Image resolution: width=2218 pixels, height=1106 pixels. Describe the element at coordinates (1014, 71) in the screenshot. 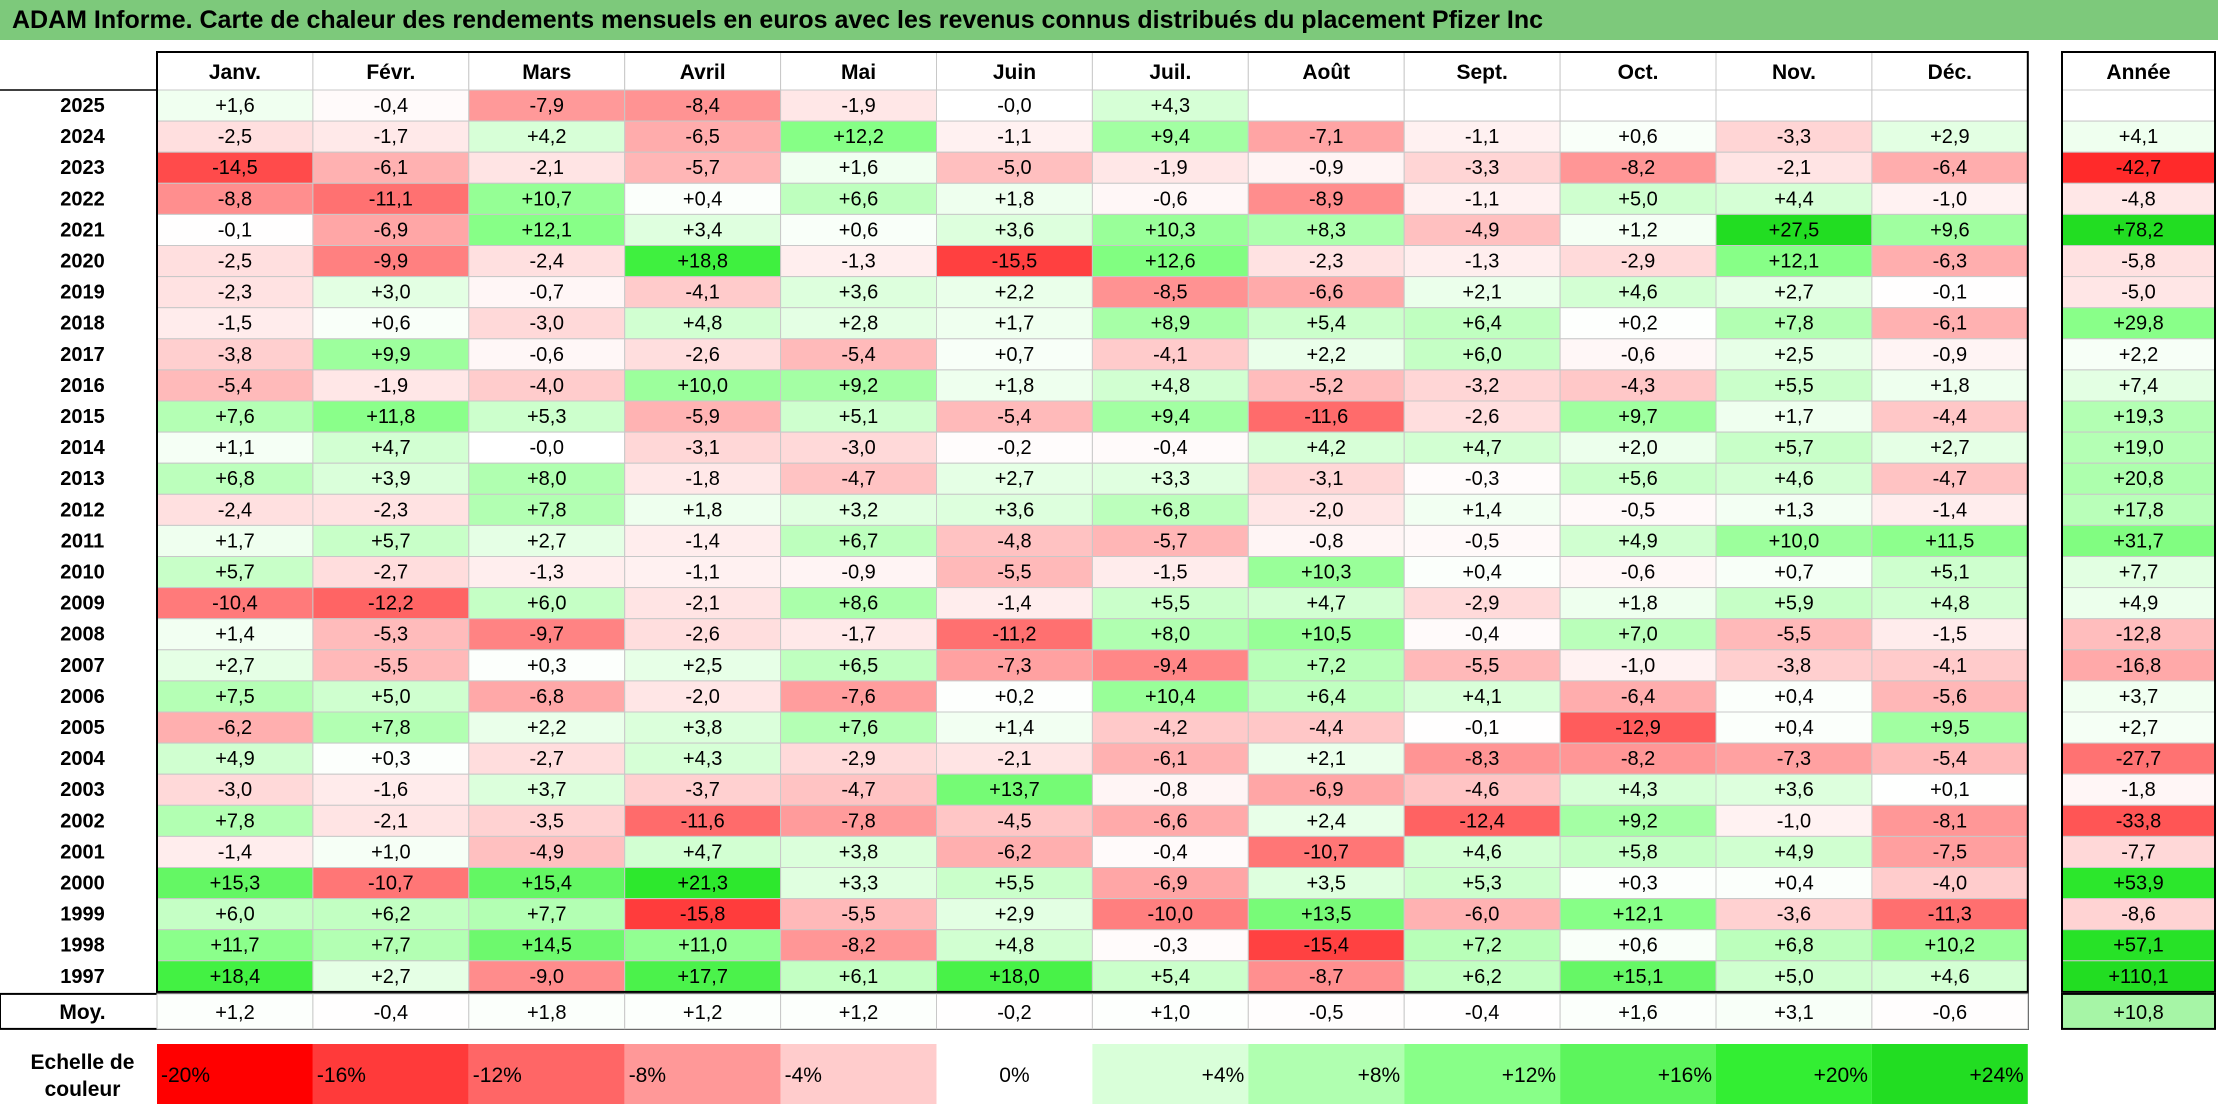

I see `month-header-cell` at that location.